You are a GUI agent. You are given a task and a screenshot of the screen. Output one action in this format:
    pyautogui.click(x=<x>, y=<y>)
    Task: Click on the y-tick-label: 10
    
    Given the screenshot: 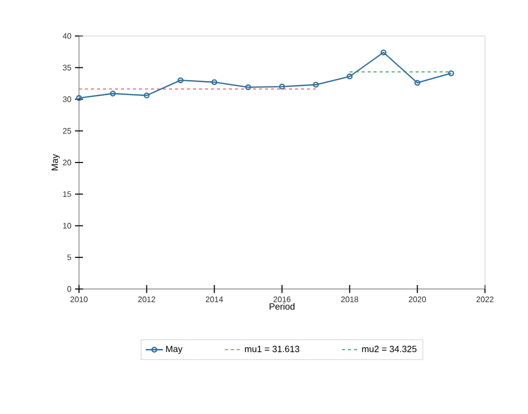 What is the action you would take?
    pyautogui.click(x=67, y=225)
    